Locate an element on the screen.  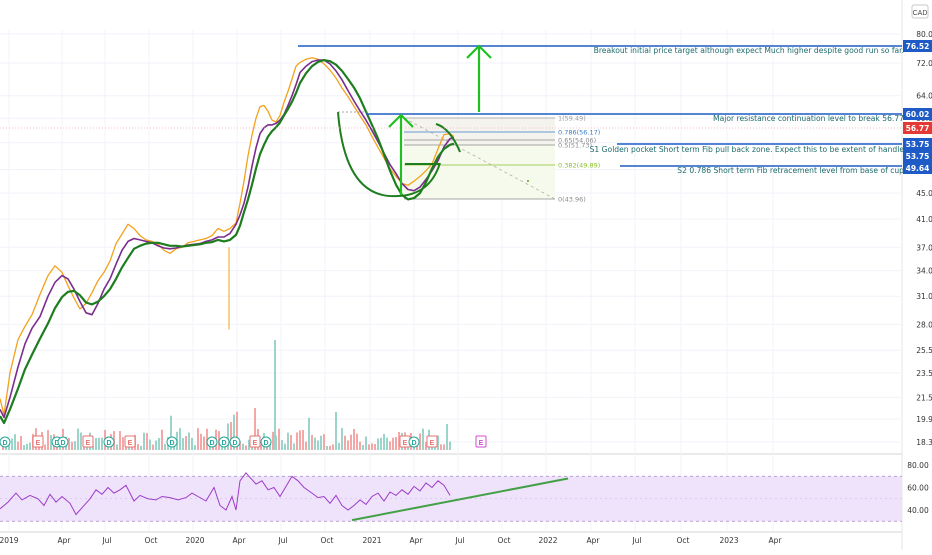
price-tick-label: 18.30 is located at coordinates (924, 442).